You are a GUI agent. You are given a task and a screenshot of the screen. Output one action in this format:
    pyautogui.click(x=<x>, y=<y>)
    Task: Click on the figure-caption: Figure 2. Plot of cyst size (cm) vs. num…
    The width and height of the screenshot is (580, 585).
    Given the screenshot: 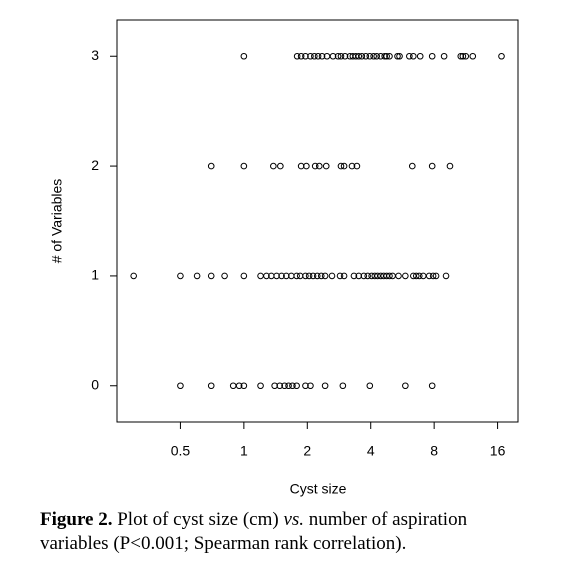 What is the action you would take?
    pyautogui.click(x=290, y=532)
    